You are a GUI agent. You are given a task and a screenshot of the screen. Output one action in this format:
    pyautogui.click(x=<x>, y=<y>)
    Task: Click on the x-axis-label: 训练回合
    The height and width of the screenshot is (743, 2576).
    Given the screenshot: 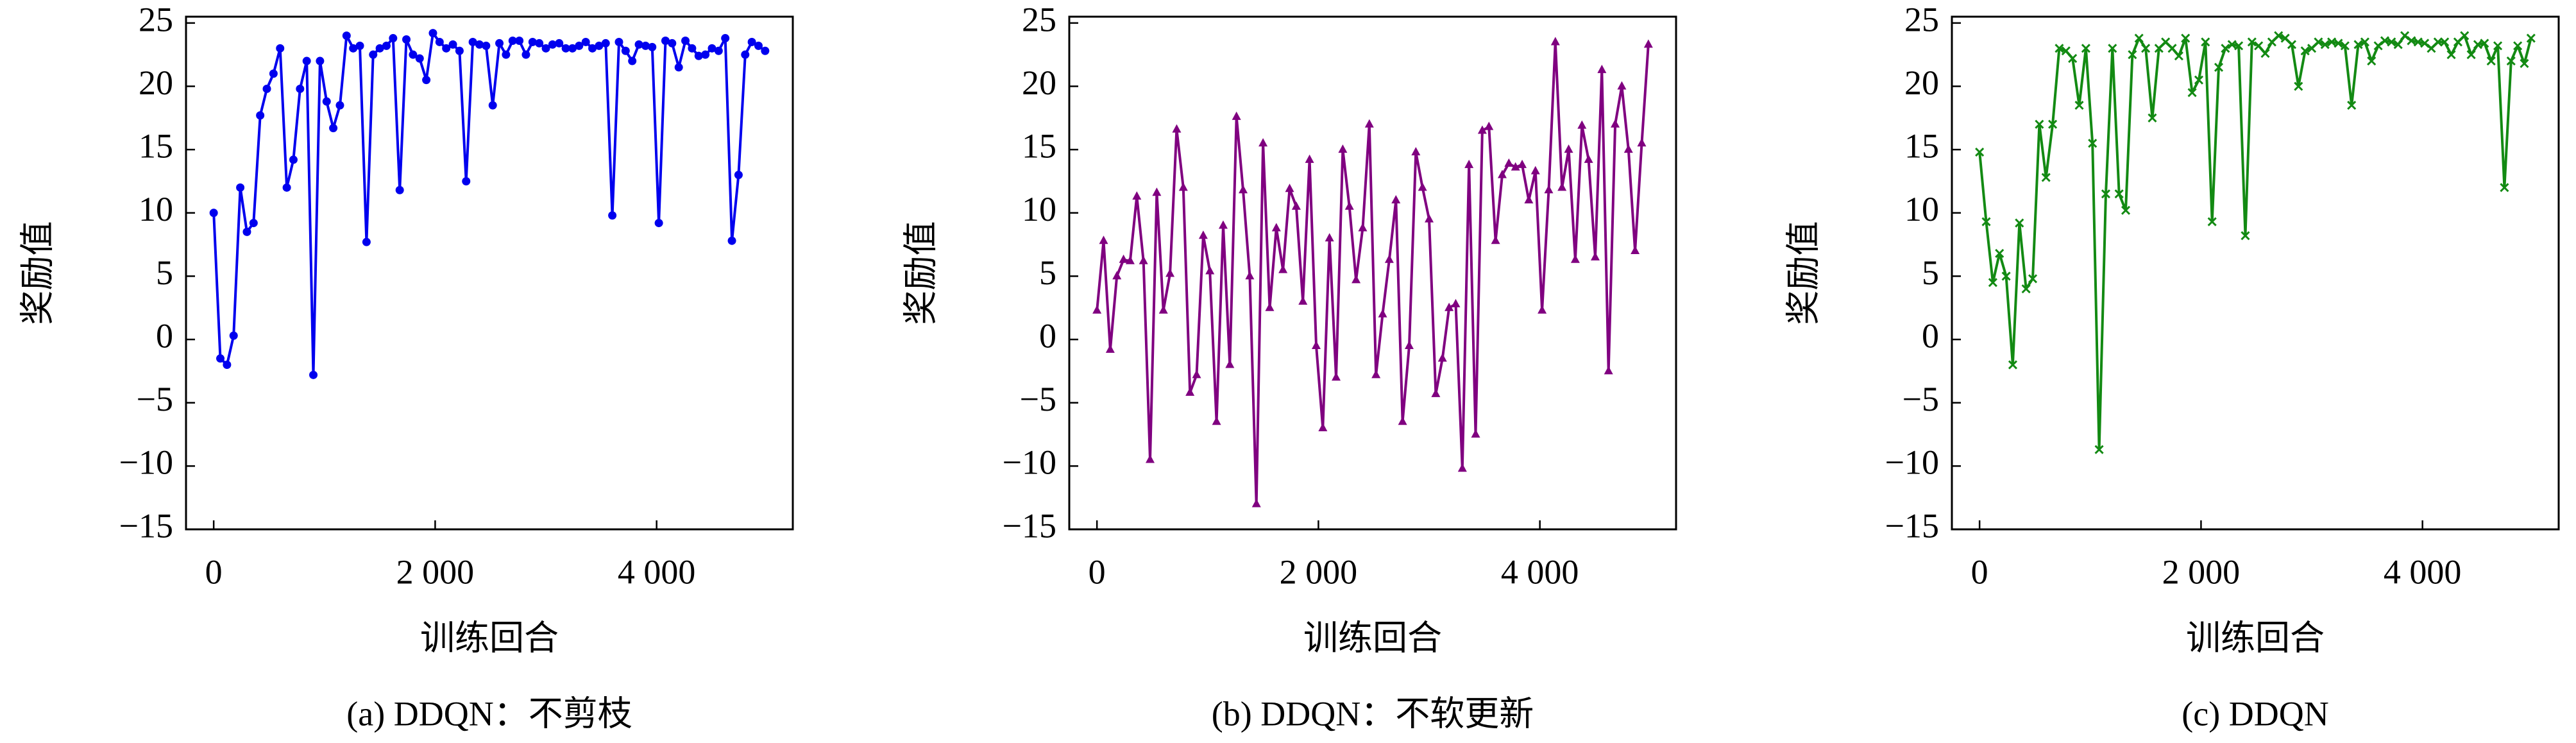 What is the action you would take?
    pyautogui.click(x=2255, y=638)
    